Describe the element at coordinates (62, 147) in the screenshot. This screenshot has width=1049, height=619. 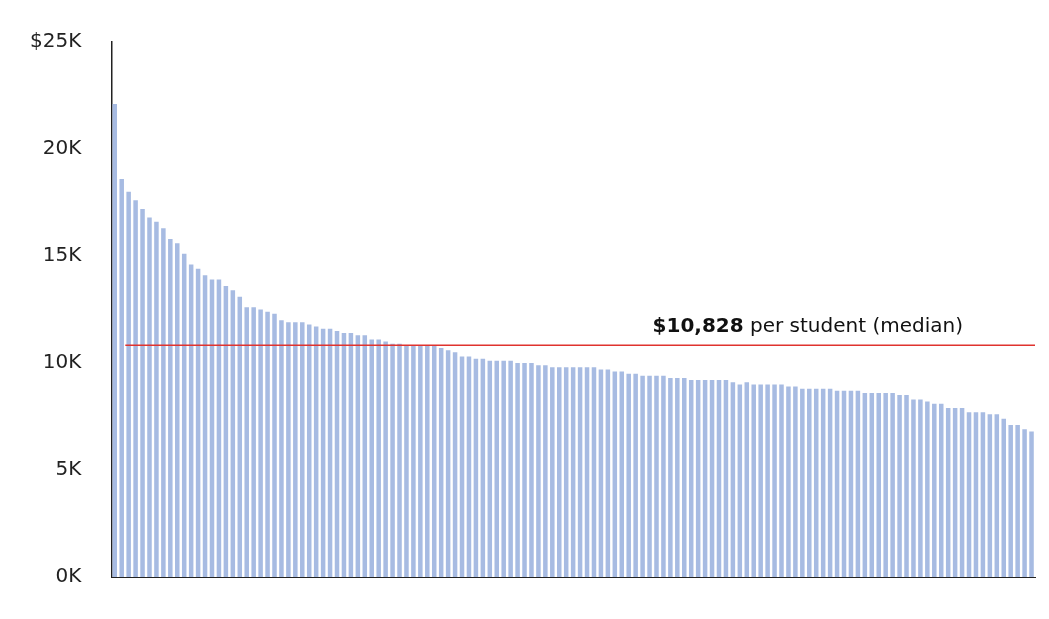
I see `y-tick-label: 20K` at that location.